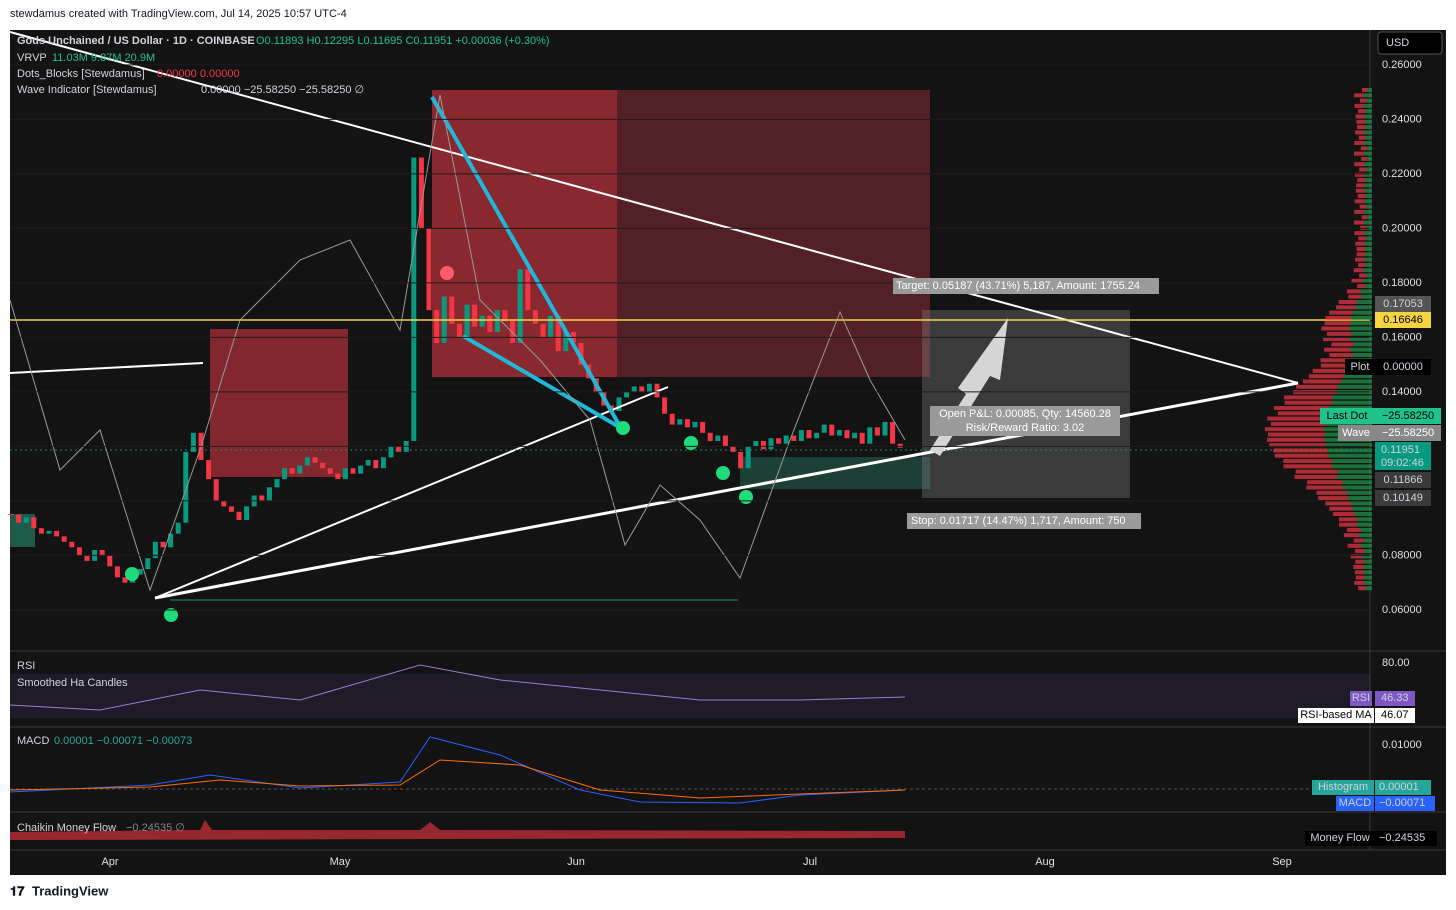 Image resolution: width=1456 pixels, height=910 pixels. Describe the element at coordinates (1361, 698) in the screenshot. I see `badge-name: RSI` at that location.